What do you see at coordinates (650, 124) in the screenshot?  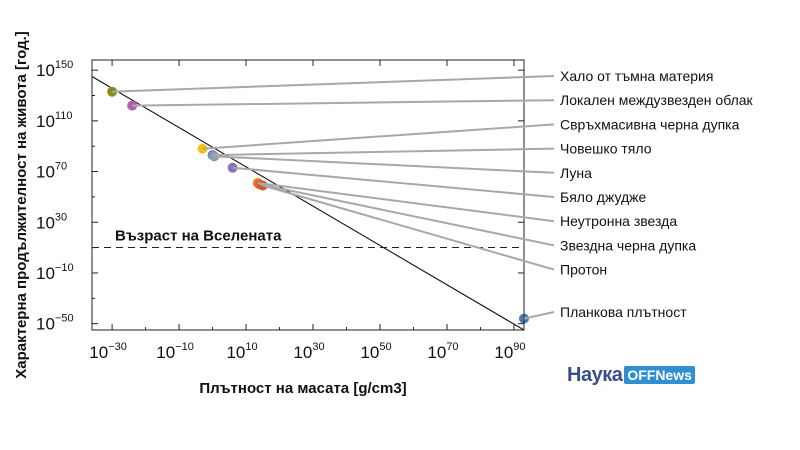 I see `point-label: Свръхмасивна черна дупка` at bounding box center [650, 124].